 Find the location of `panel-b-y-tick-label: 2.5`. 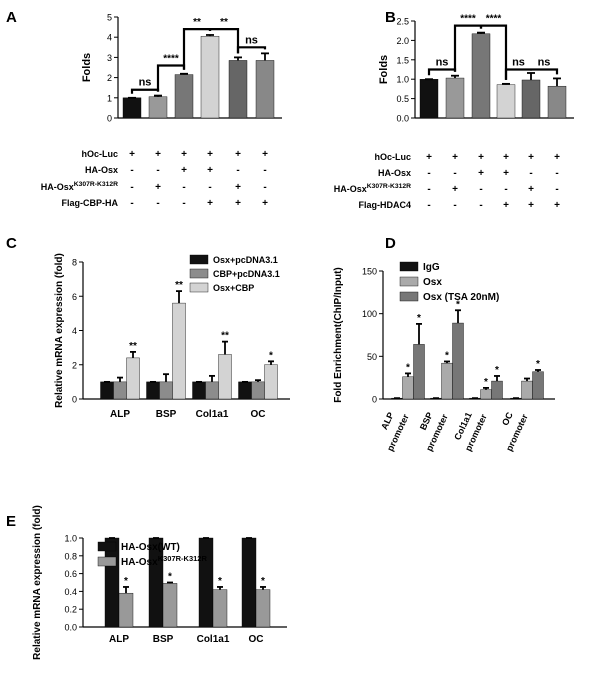

panel-b-y-tick-label: 2.5 is located at coordinates (402, 22).